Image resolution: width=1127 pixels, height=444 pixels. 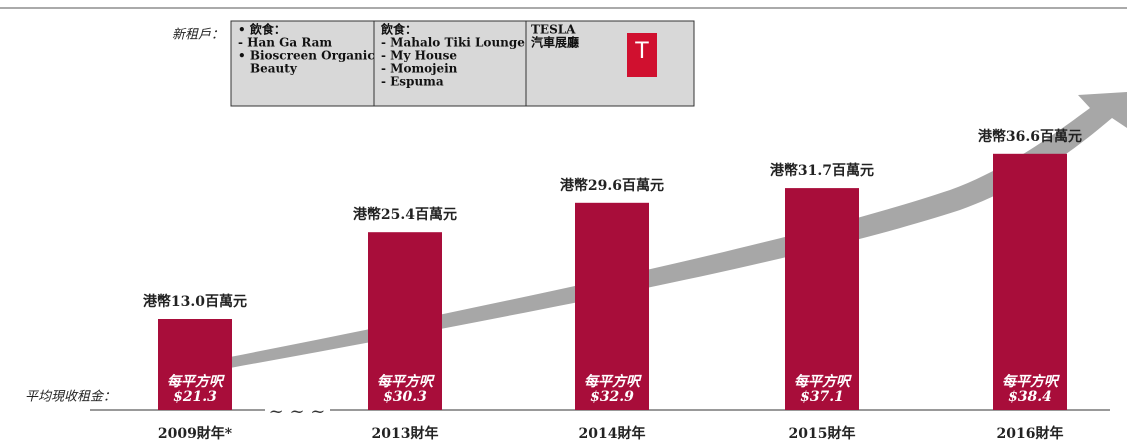 What do you see at coordinates (641, 51) in the screenshot?
I see `tesla-logo-mark: T` at bounding box center [641, 51].